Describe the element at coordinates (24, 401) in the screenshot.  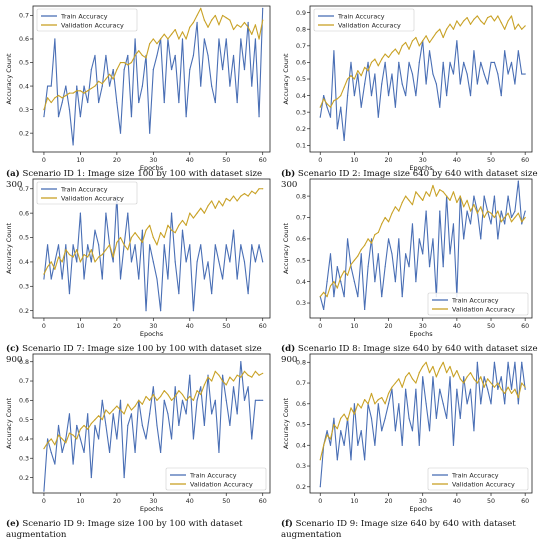
I see `y-tick-label-e: 0.6` at that location.